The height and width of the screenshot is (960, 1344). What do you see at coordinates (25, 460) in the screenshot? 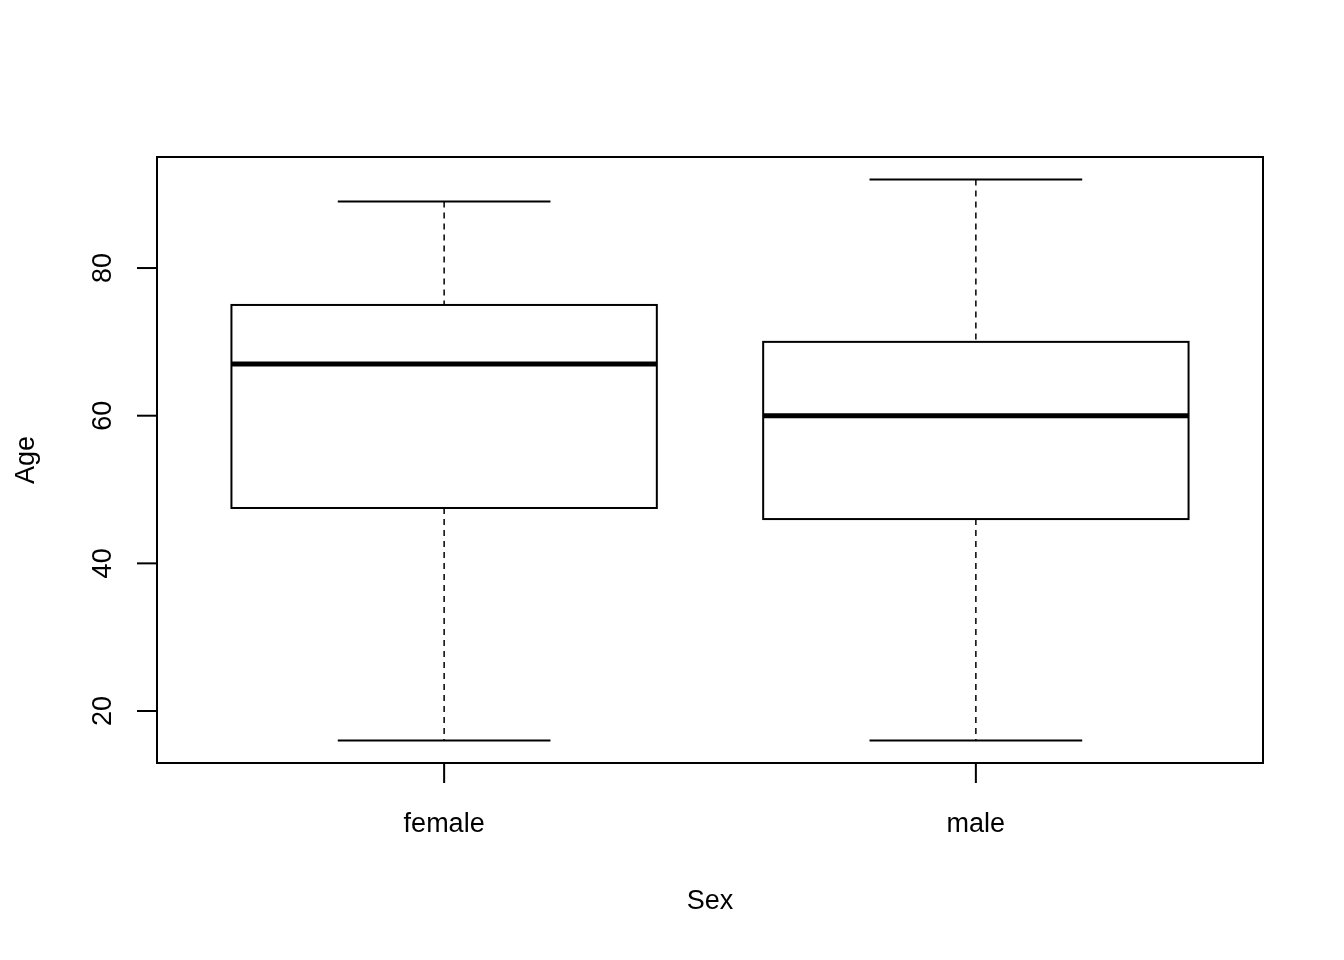
I see `y-axis-title: Age` at bounding box center [25, 460].